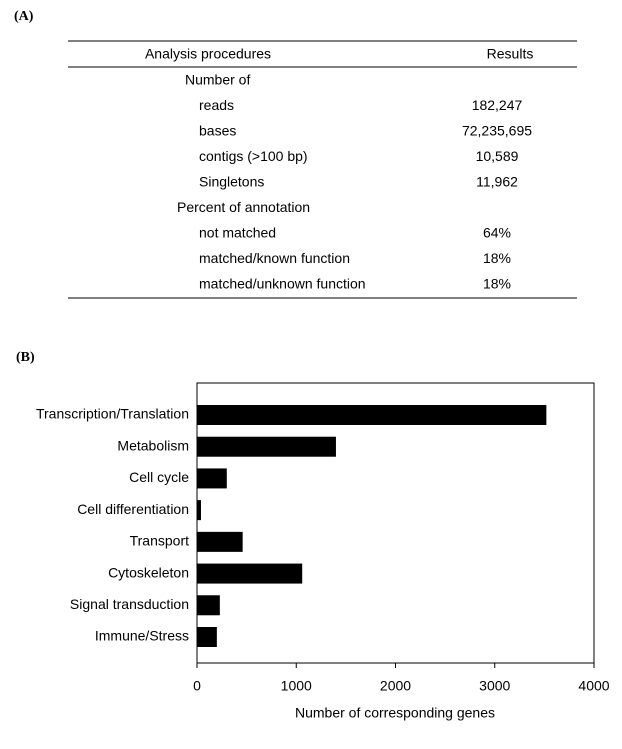  I want to click on table-header: Analysis procedures, so click(208, 54).